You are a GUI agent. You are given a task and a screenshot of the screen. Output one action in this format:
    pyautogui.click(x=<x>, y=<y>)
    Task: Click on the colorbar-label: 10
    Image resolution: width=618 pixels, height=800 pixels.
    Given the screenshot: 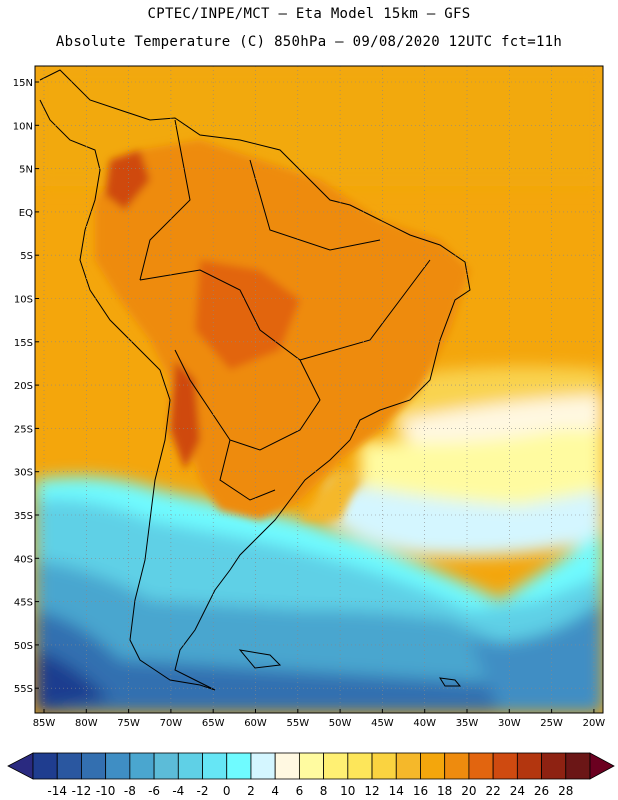 What is the action you would take?
    pyautogui.click(x=347, y=791)
    